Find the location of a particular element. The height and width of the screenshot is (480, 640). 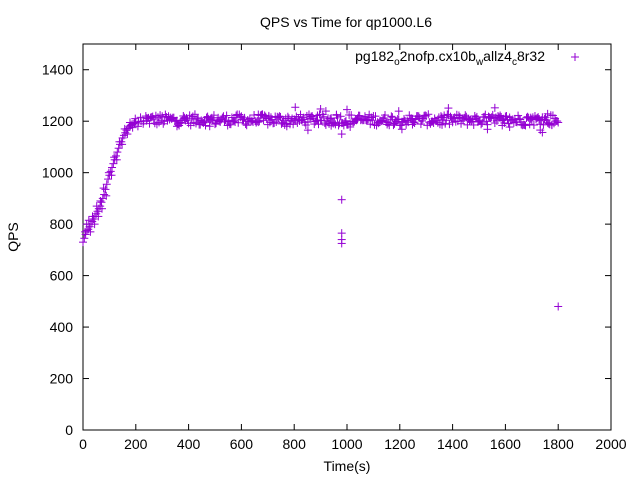

x-tick-label: 1400 is located at coordinates (452, 444).